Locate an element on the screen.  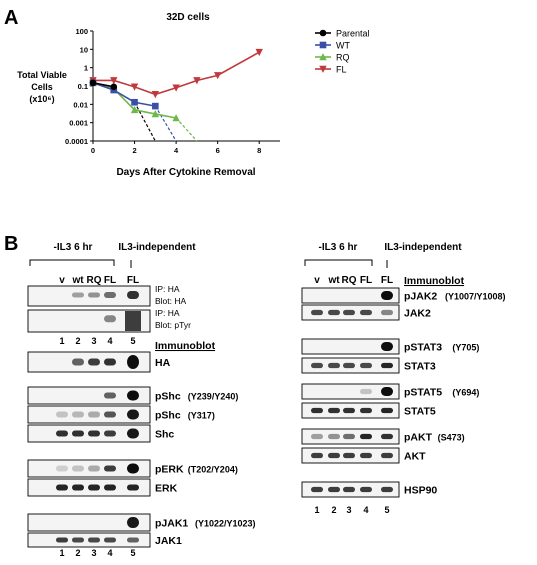
blot-label: pShc is located at coordinates (168, 397).